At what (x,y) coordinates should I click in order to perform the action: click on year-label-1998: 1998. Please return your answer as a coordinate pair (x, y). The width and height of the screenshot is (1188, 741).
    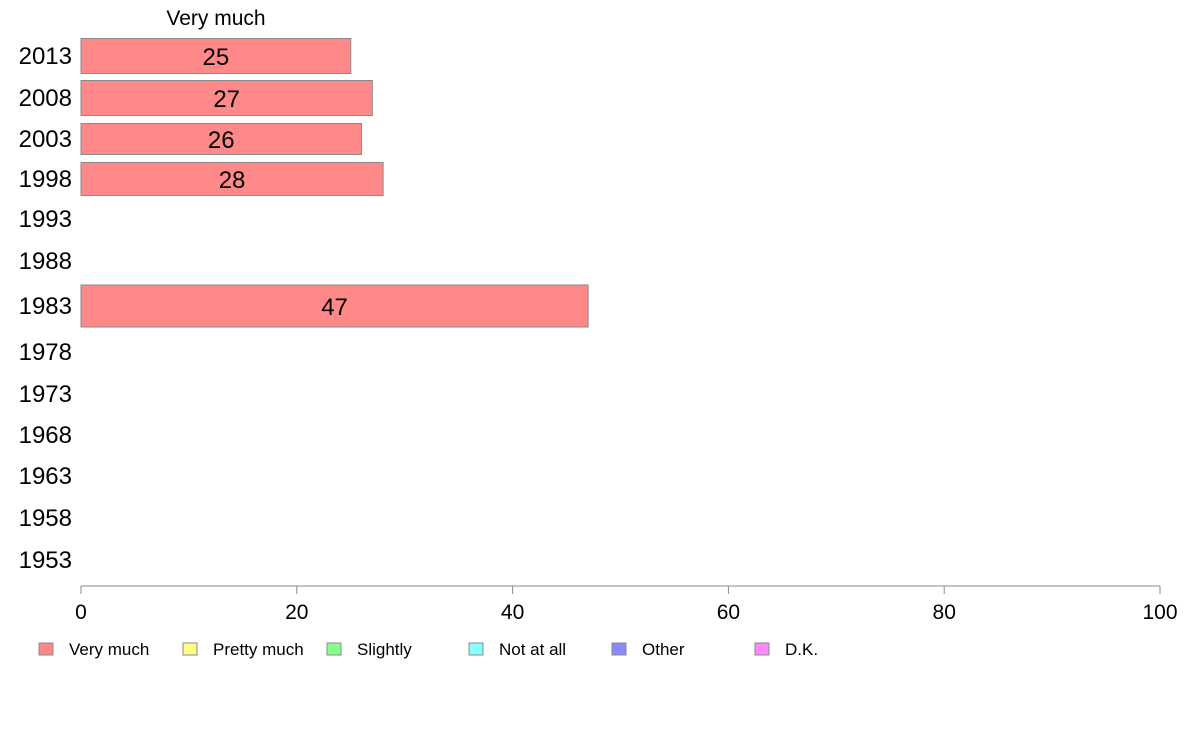
    Looking at the image, I should click on (45, 179).